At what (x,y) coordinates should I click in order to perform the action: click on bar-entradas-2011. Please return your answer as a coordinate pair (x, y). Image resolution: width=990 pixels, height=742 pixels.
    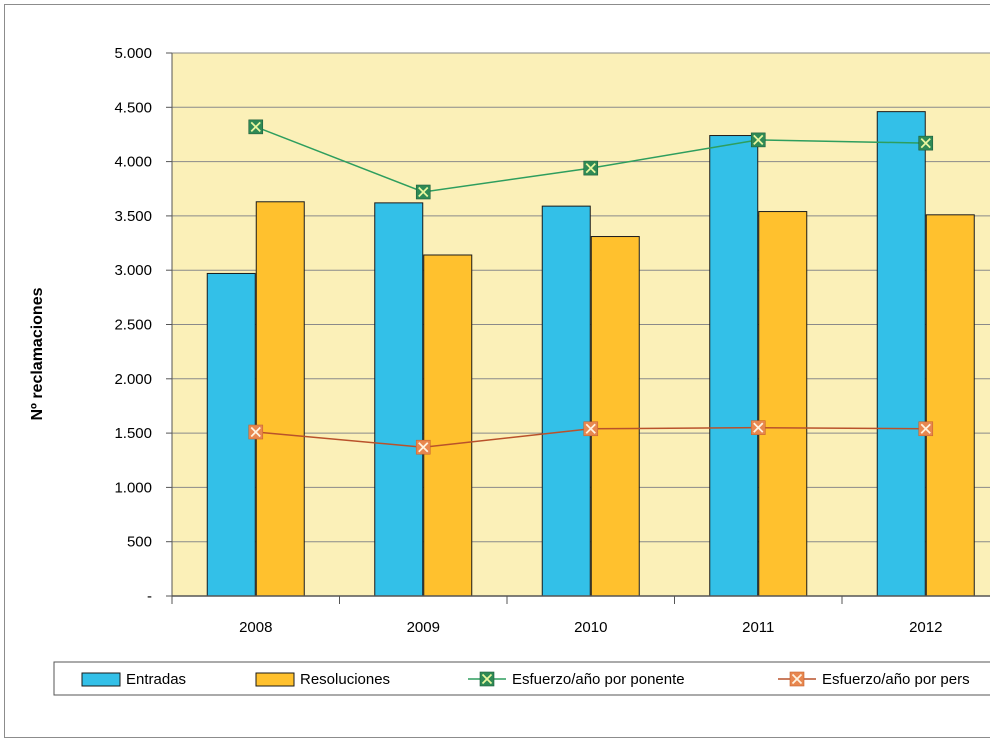
    Looking at the image, I should click on (734, 366).